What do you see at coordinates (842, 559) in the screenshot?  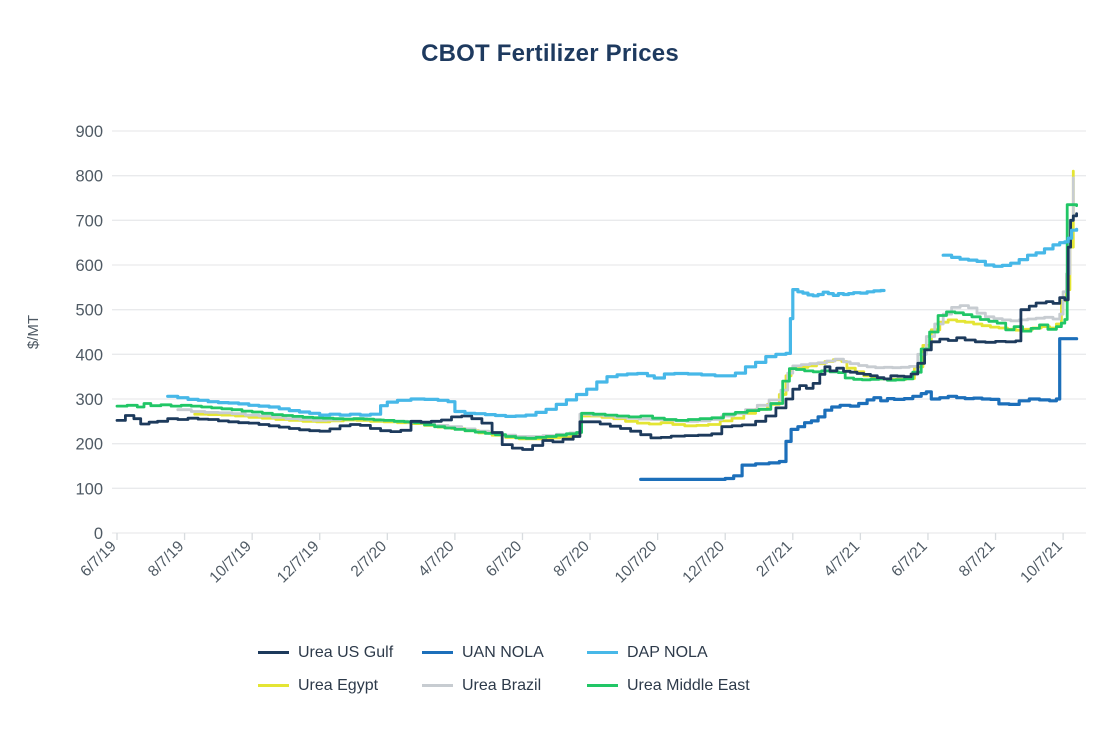 I see `x-axis-tick-label: 4/7/21` at bounding box center [842, 559].